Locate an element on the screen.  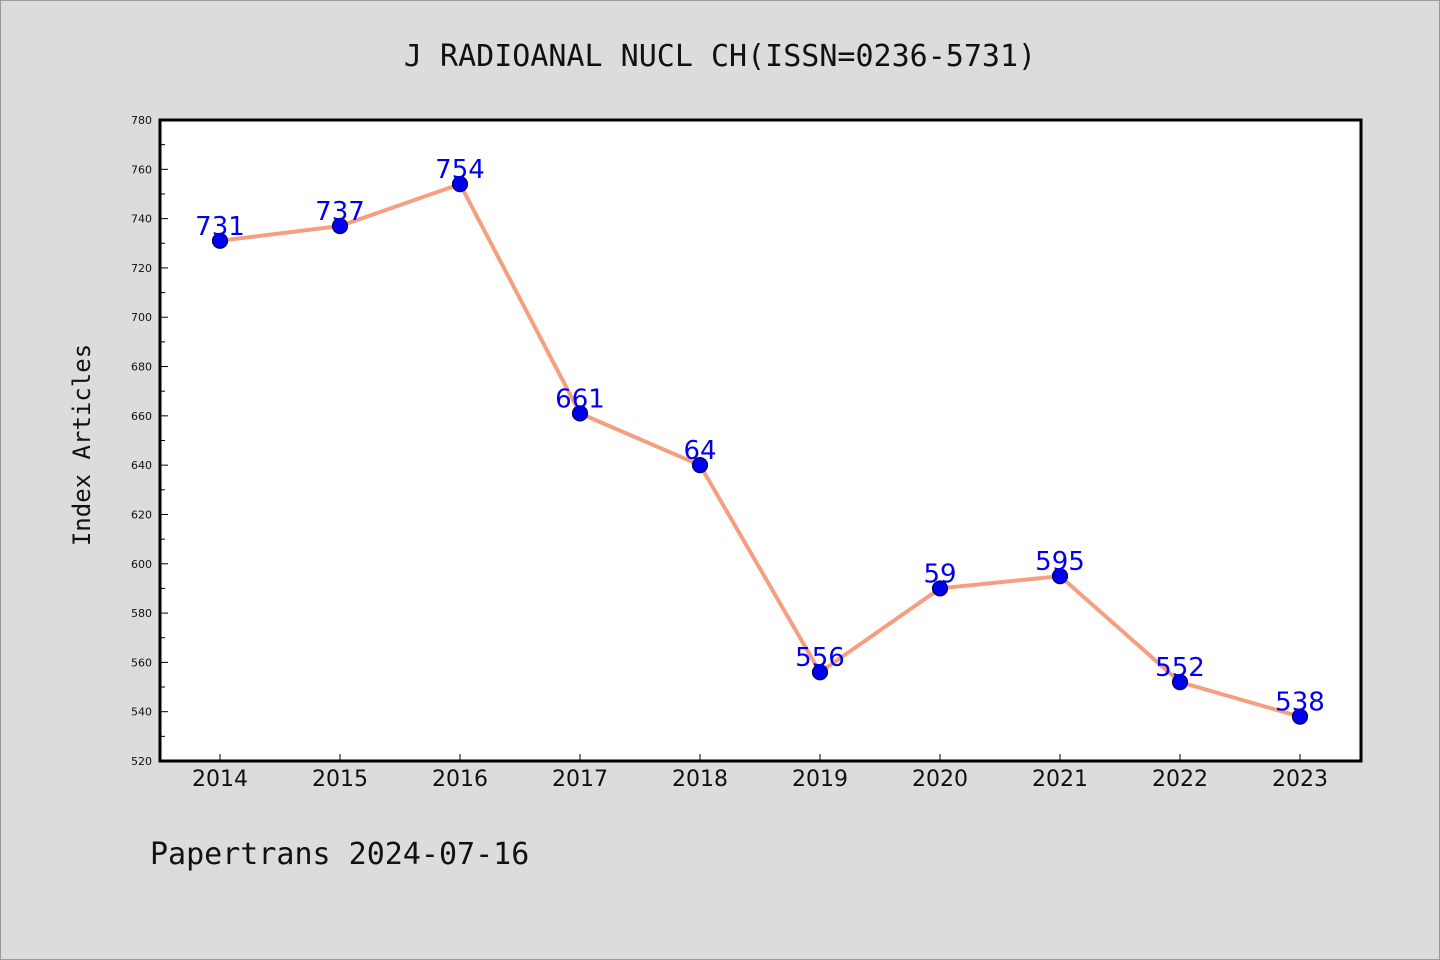
data-label: 552 is located at coordinates (1180, 668).